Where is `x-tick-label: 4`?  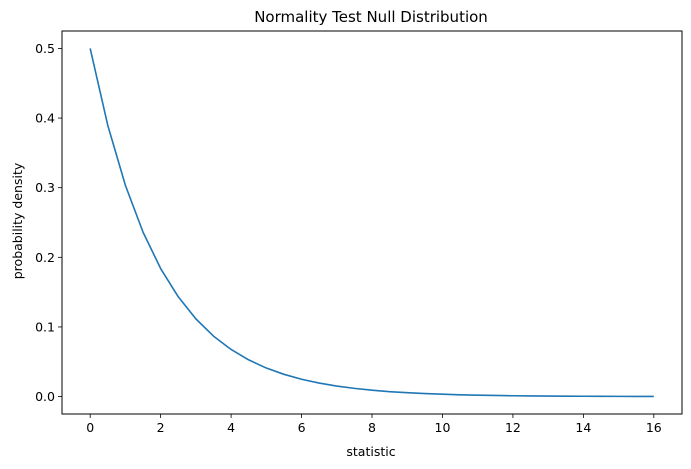
x-tick-label: 4 is located at coordinates (231, 427).